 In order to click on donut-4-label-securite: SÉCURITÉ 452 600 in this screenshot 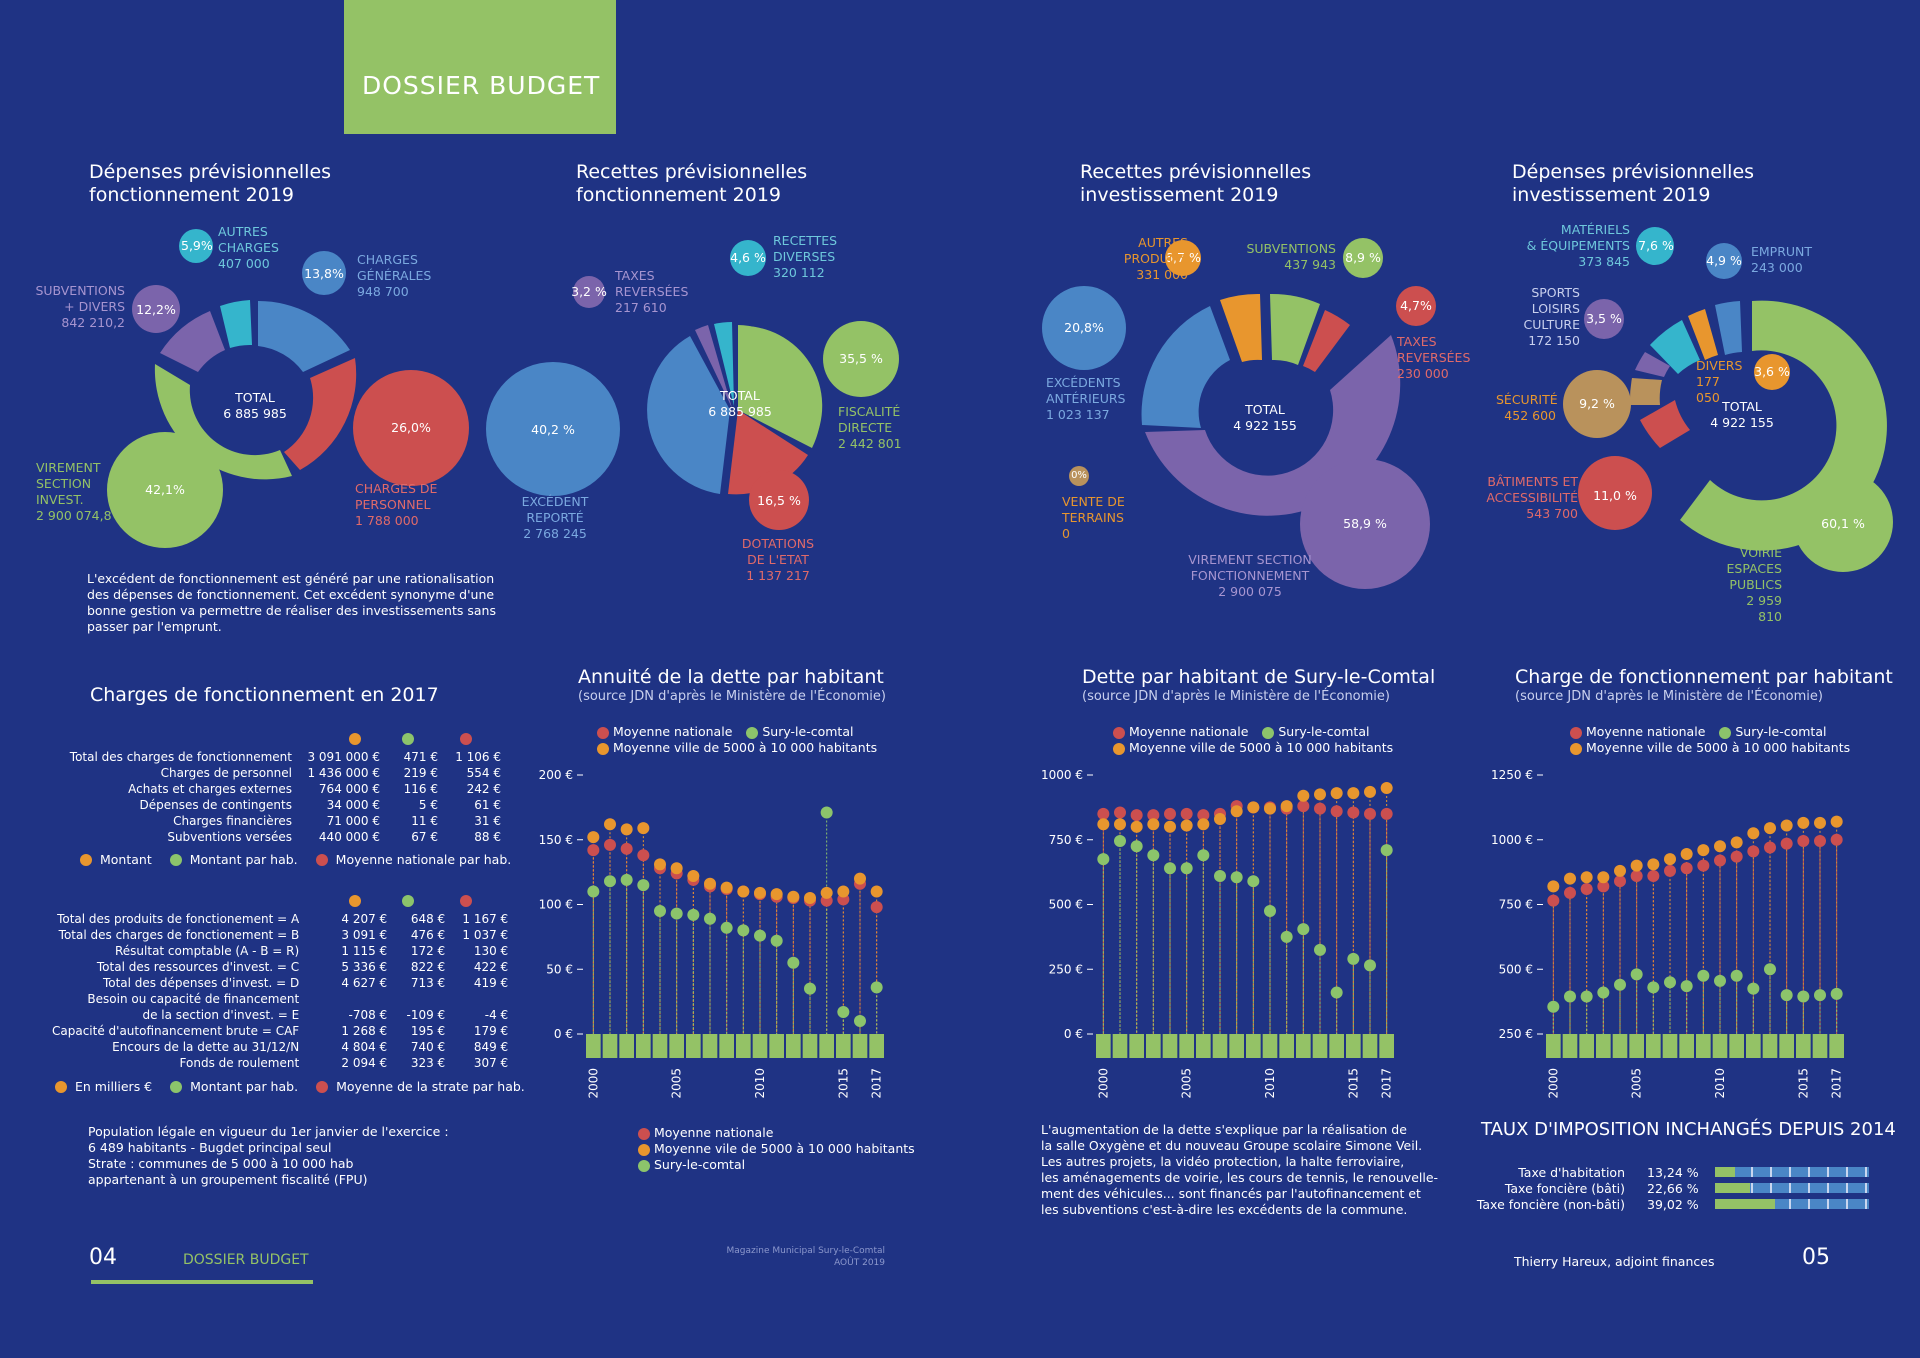, I will do `click(1527, 408)`.